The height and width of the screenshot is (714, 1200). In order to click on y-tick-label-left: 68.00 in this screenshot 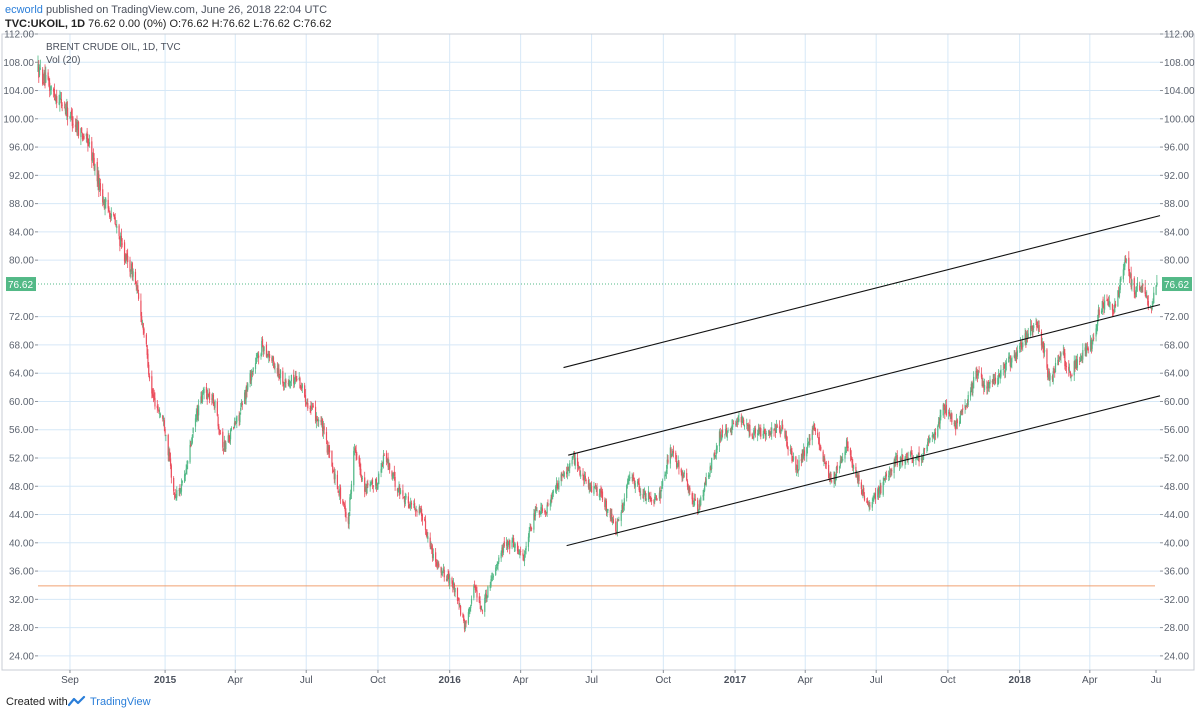, I will do `click(21, 345)`.